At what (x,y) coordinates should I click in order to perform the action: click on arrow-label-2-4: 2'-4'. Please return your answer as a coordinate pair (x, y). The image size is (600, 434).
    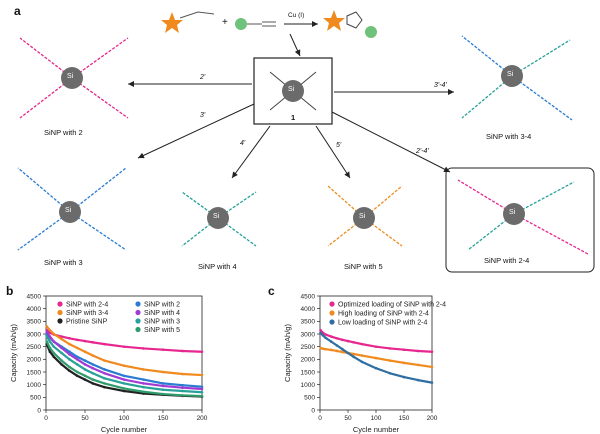
    Looking at the image, I should click on (422, 151).